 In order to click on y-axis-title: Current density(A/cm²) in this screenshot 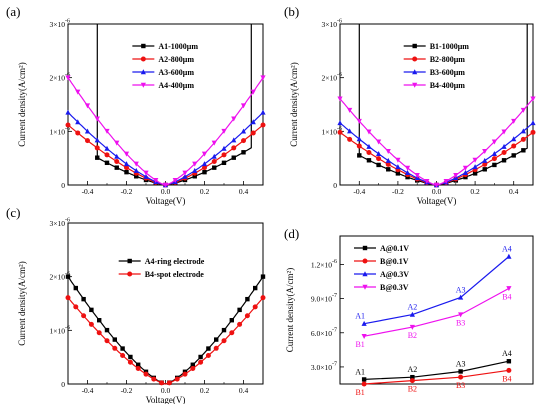, I will do `click(290, 310)`.